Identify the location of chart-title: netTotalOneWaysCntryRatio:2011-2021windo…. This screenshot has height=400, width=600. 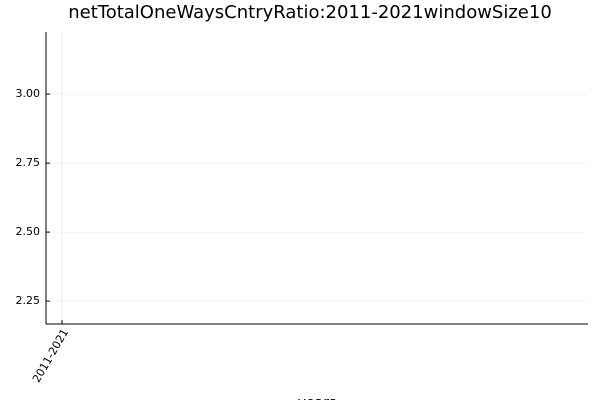
(310, 12).